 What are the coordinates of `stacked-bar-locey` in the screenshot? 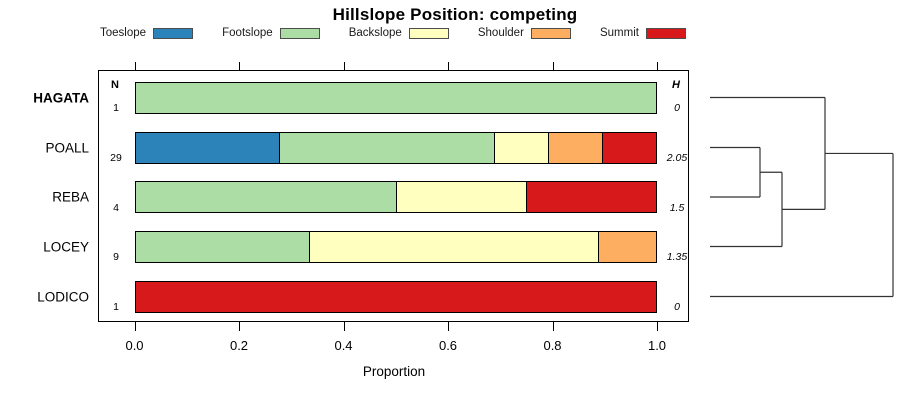 It's located at (395, 246).